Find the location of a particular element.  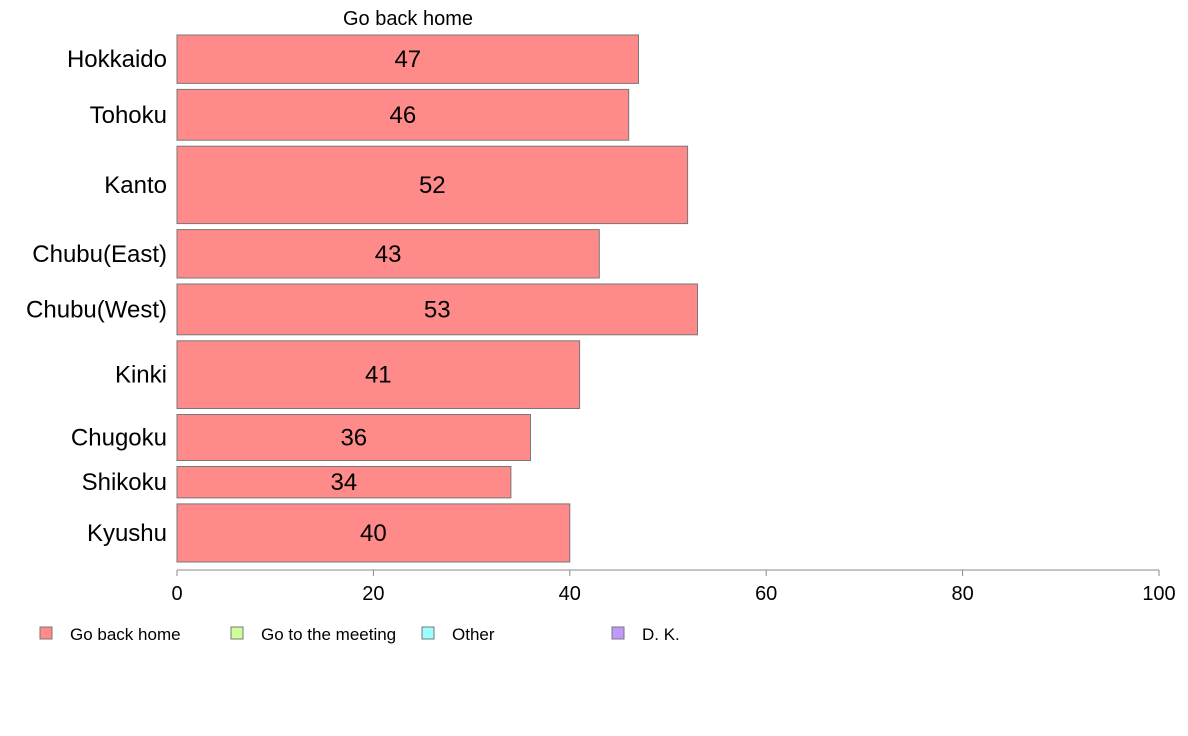

legend-label: Go back home is located at coordinates (125, 634).